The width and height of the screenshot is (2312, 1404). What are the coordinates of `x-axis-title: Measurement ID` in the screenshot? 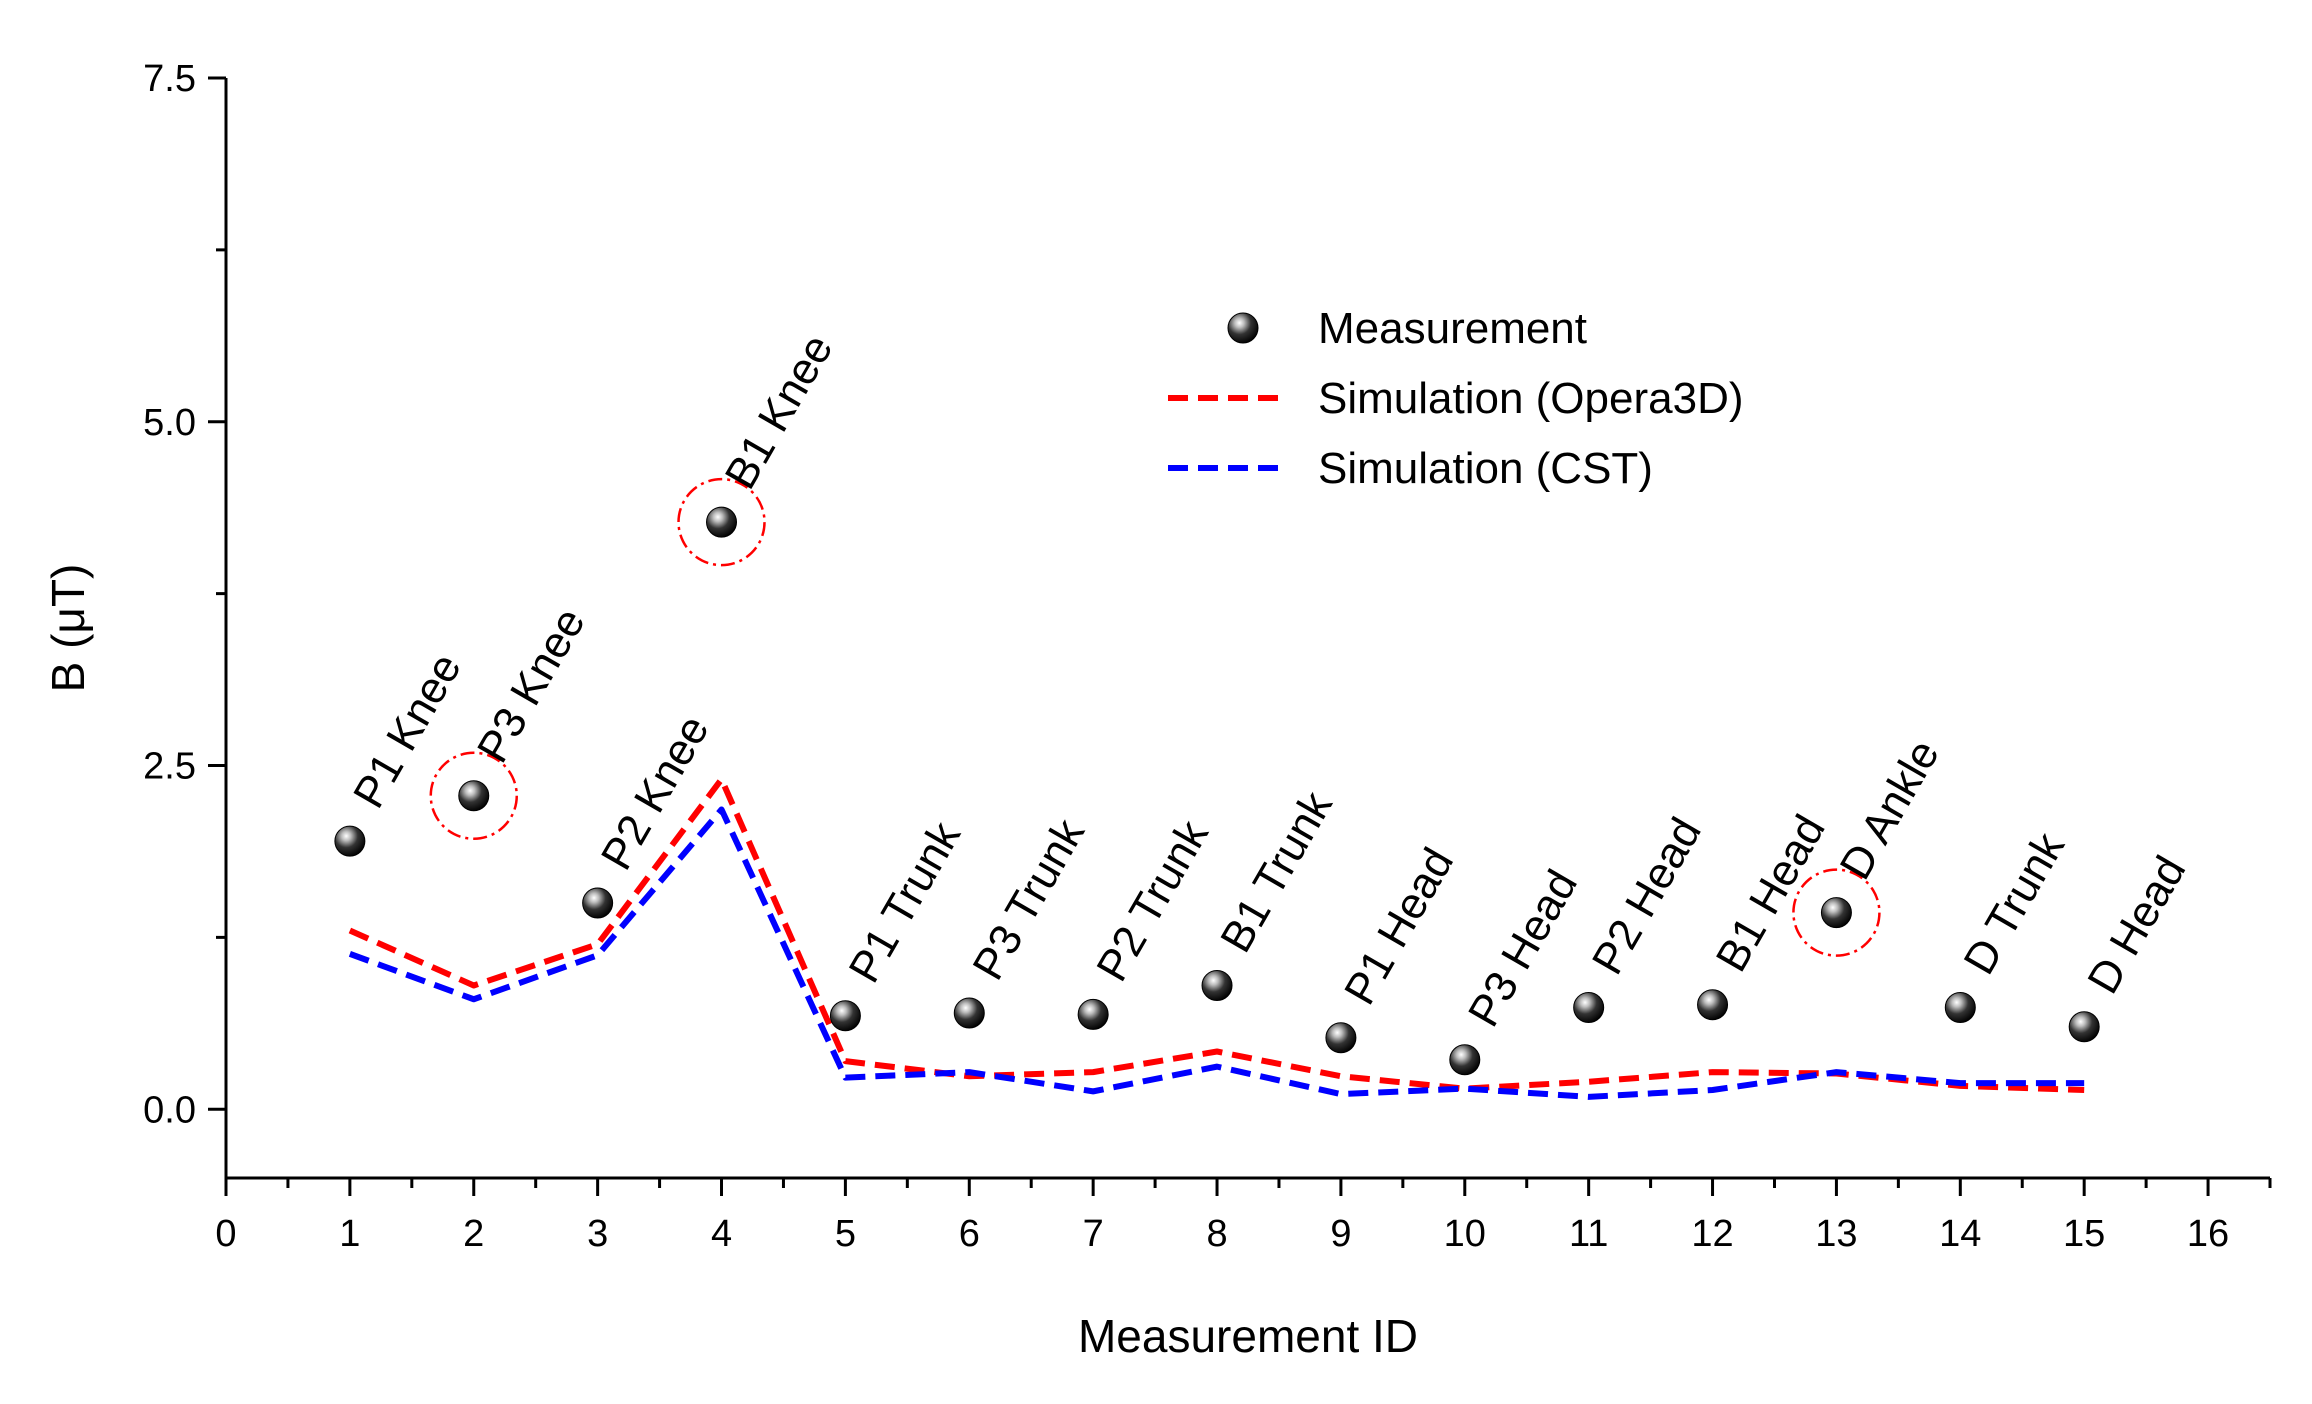 It's located at (1248, 1336).